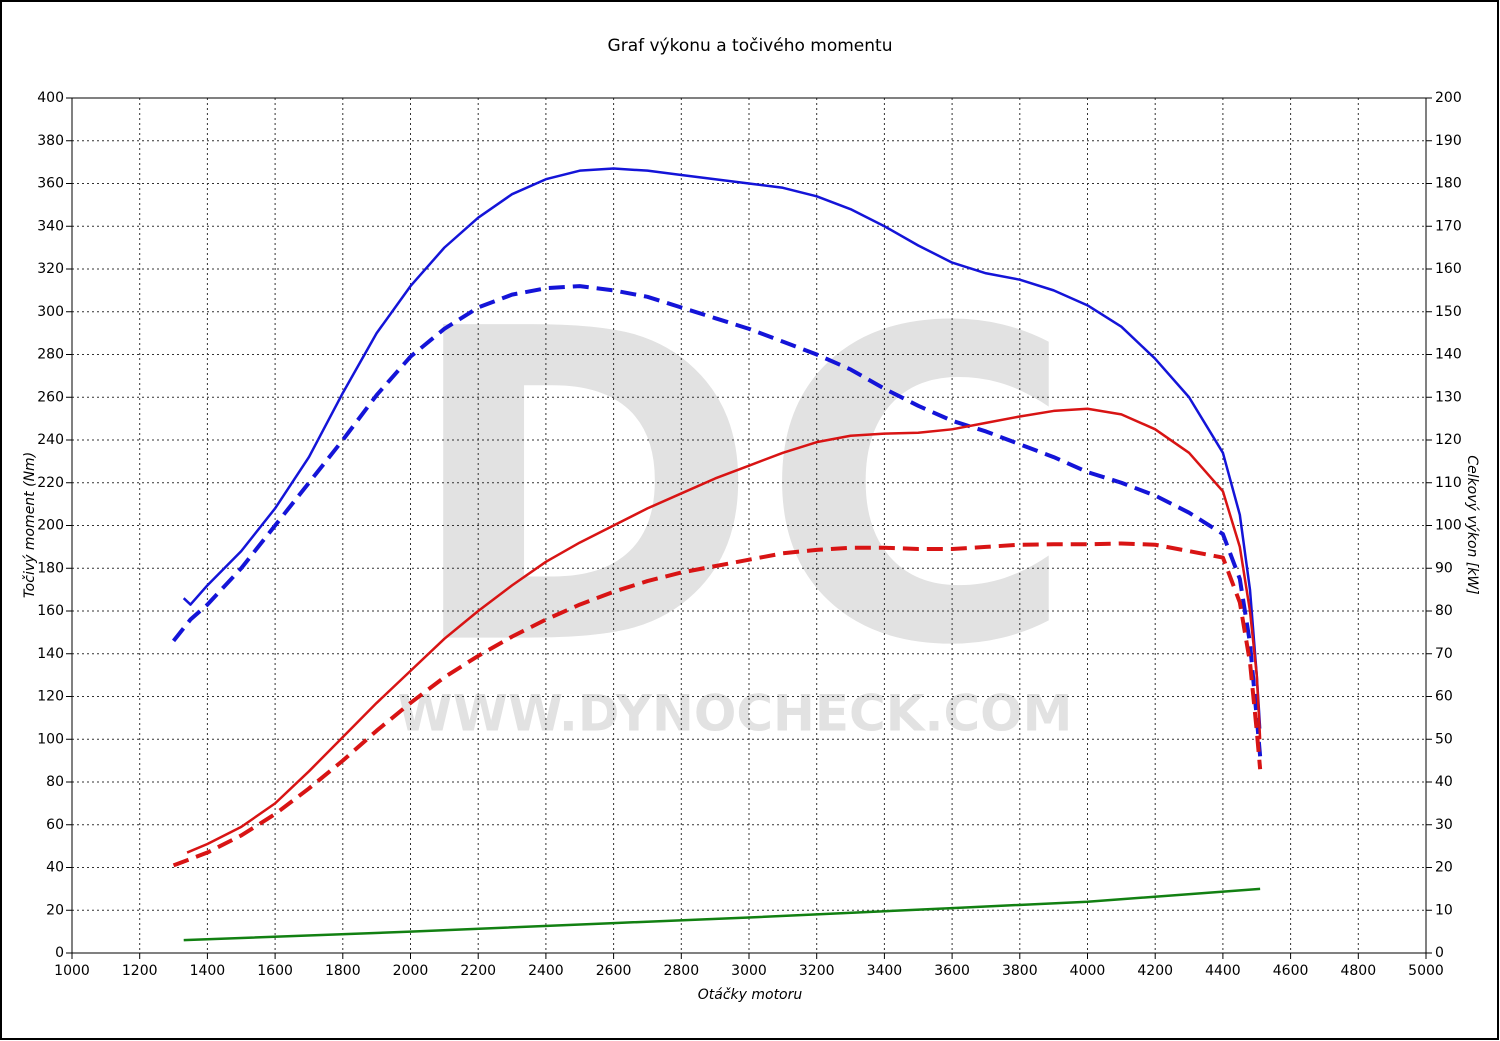 This screenshot has height=1041, width=1500. Describe the element at coordinates (30, 525) in the screenshot. I see `y-axis-label: Točivý moment (Nm)` at that location.